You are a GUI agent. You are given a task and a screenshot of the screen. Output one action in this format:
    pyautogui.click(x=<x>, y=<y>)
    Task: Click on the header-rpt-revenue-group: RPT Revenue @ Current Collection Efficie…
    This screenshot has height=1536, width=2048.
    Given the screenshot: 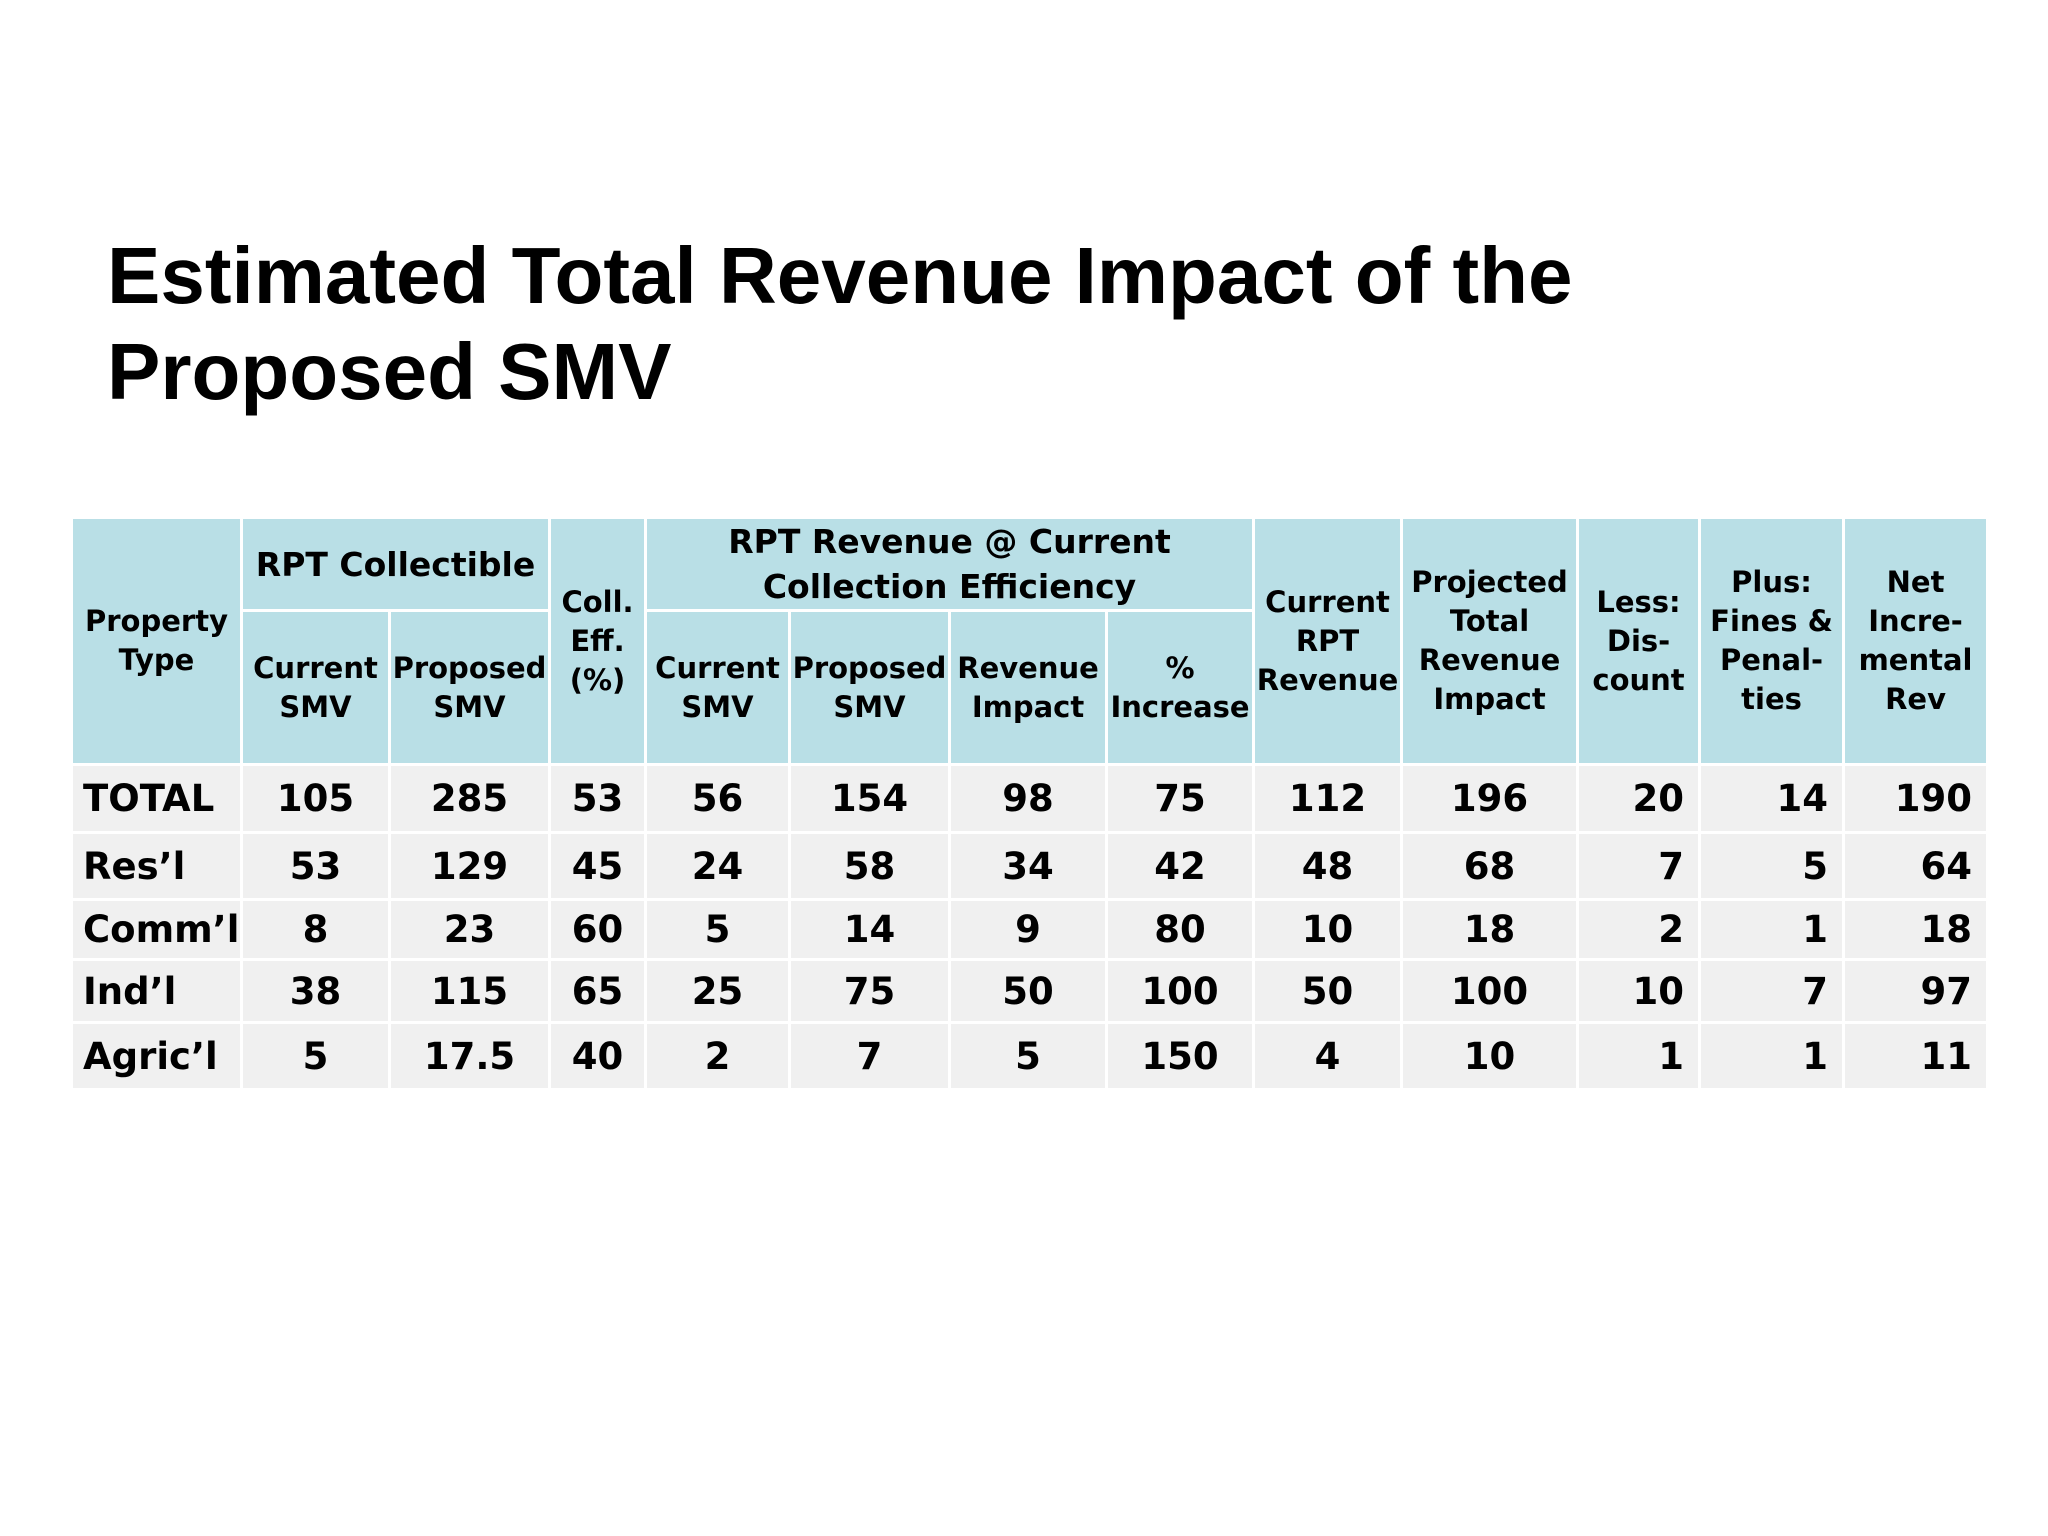 What is the action you would take?
    pyautogui.click(x=950, y=564)
    